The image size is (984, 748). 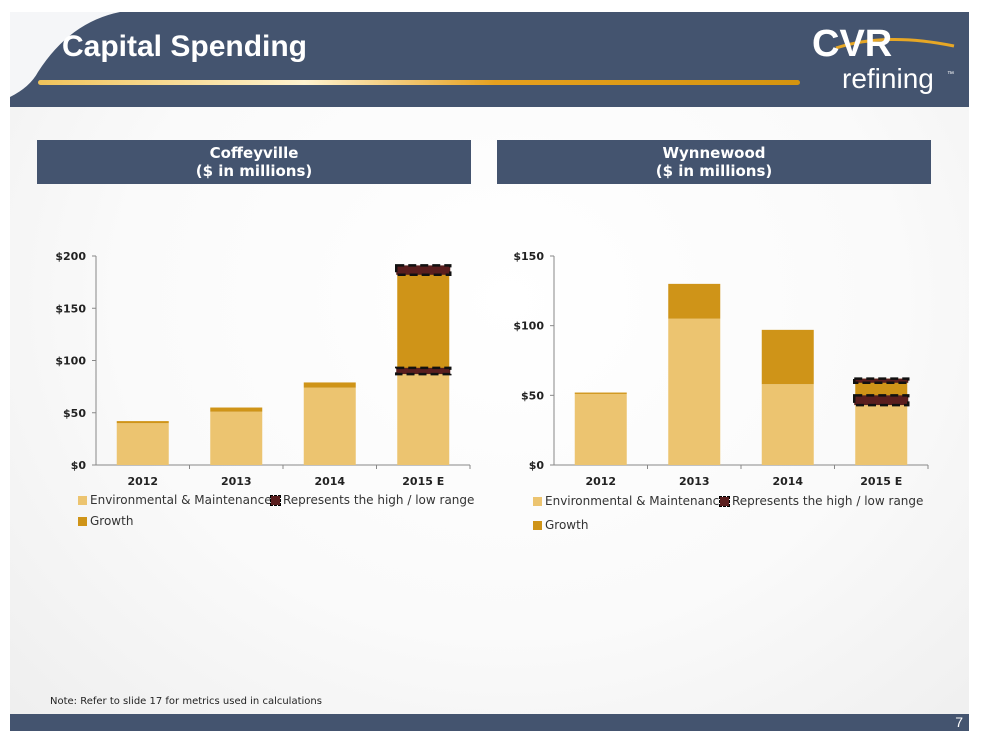 What do you see at coordinates (419, 82) in the screenshot?
I see `accent-line` at bounding box center [419, 82].